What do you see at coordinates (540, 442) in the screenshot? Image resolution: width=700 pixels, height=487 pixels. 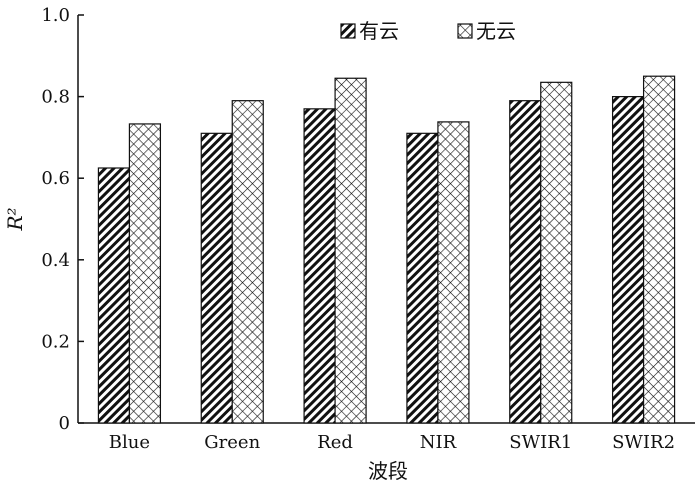 I see `x-tick-label-swir1: SWIR1` at bounding box center [540, 442].